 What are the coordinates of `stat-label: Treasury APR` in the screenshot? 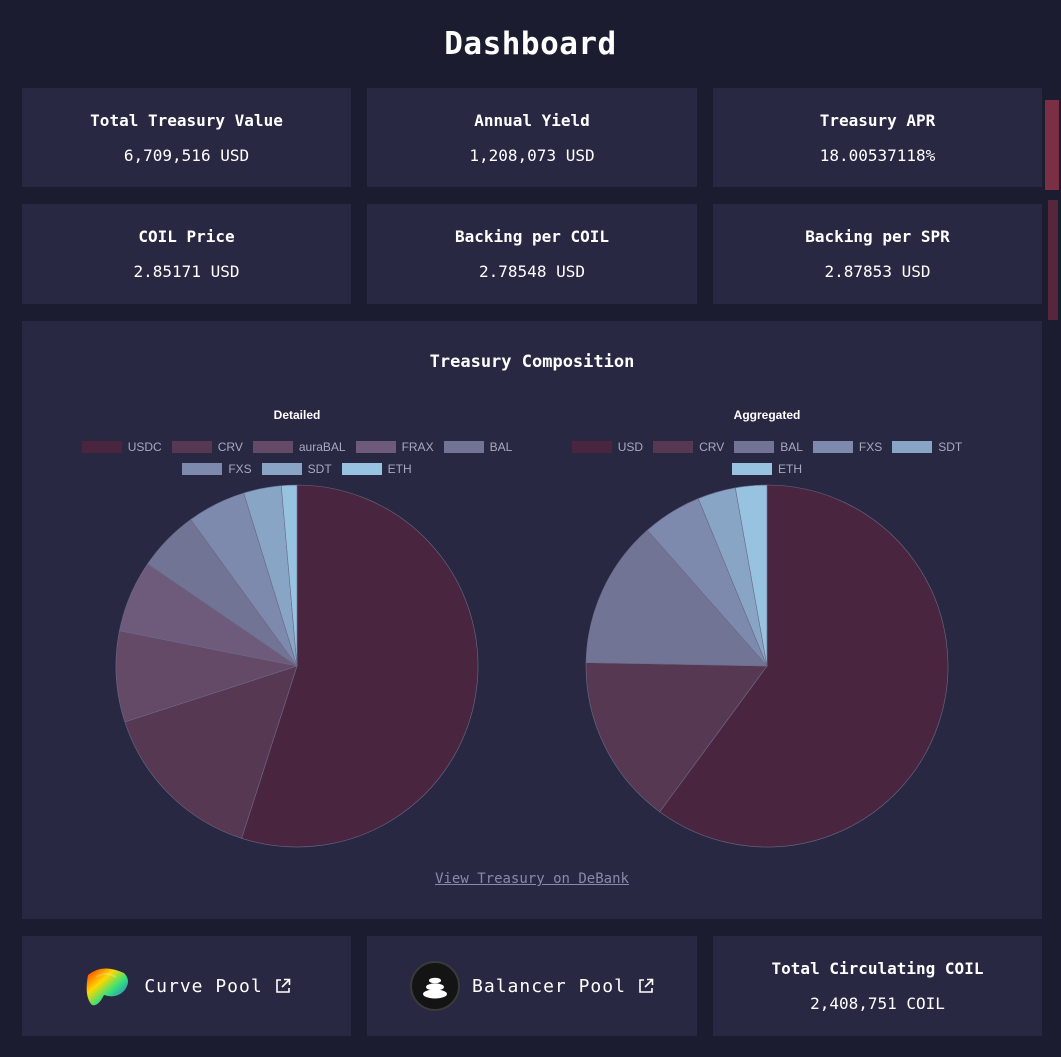 It's located at (877, 120).